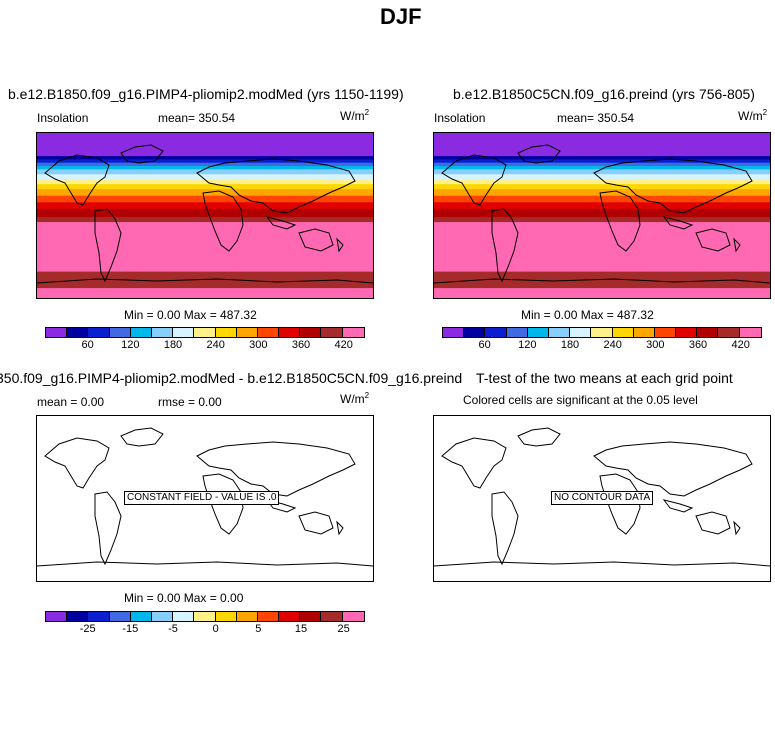 The height and width of the screenshot is (732, 775). What do you see at coordinates (355, 398) in the screenshot?
I see `panel3-units-label: W/m2` at bounding box center [355, 398].